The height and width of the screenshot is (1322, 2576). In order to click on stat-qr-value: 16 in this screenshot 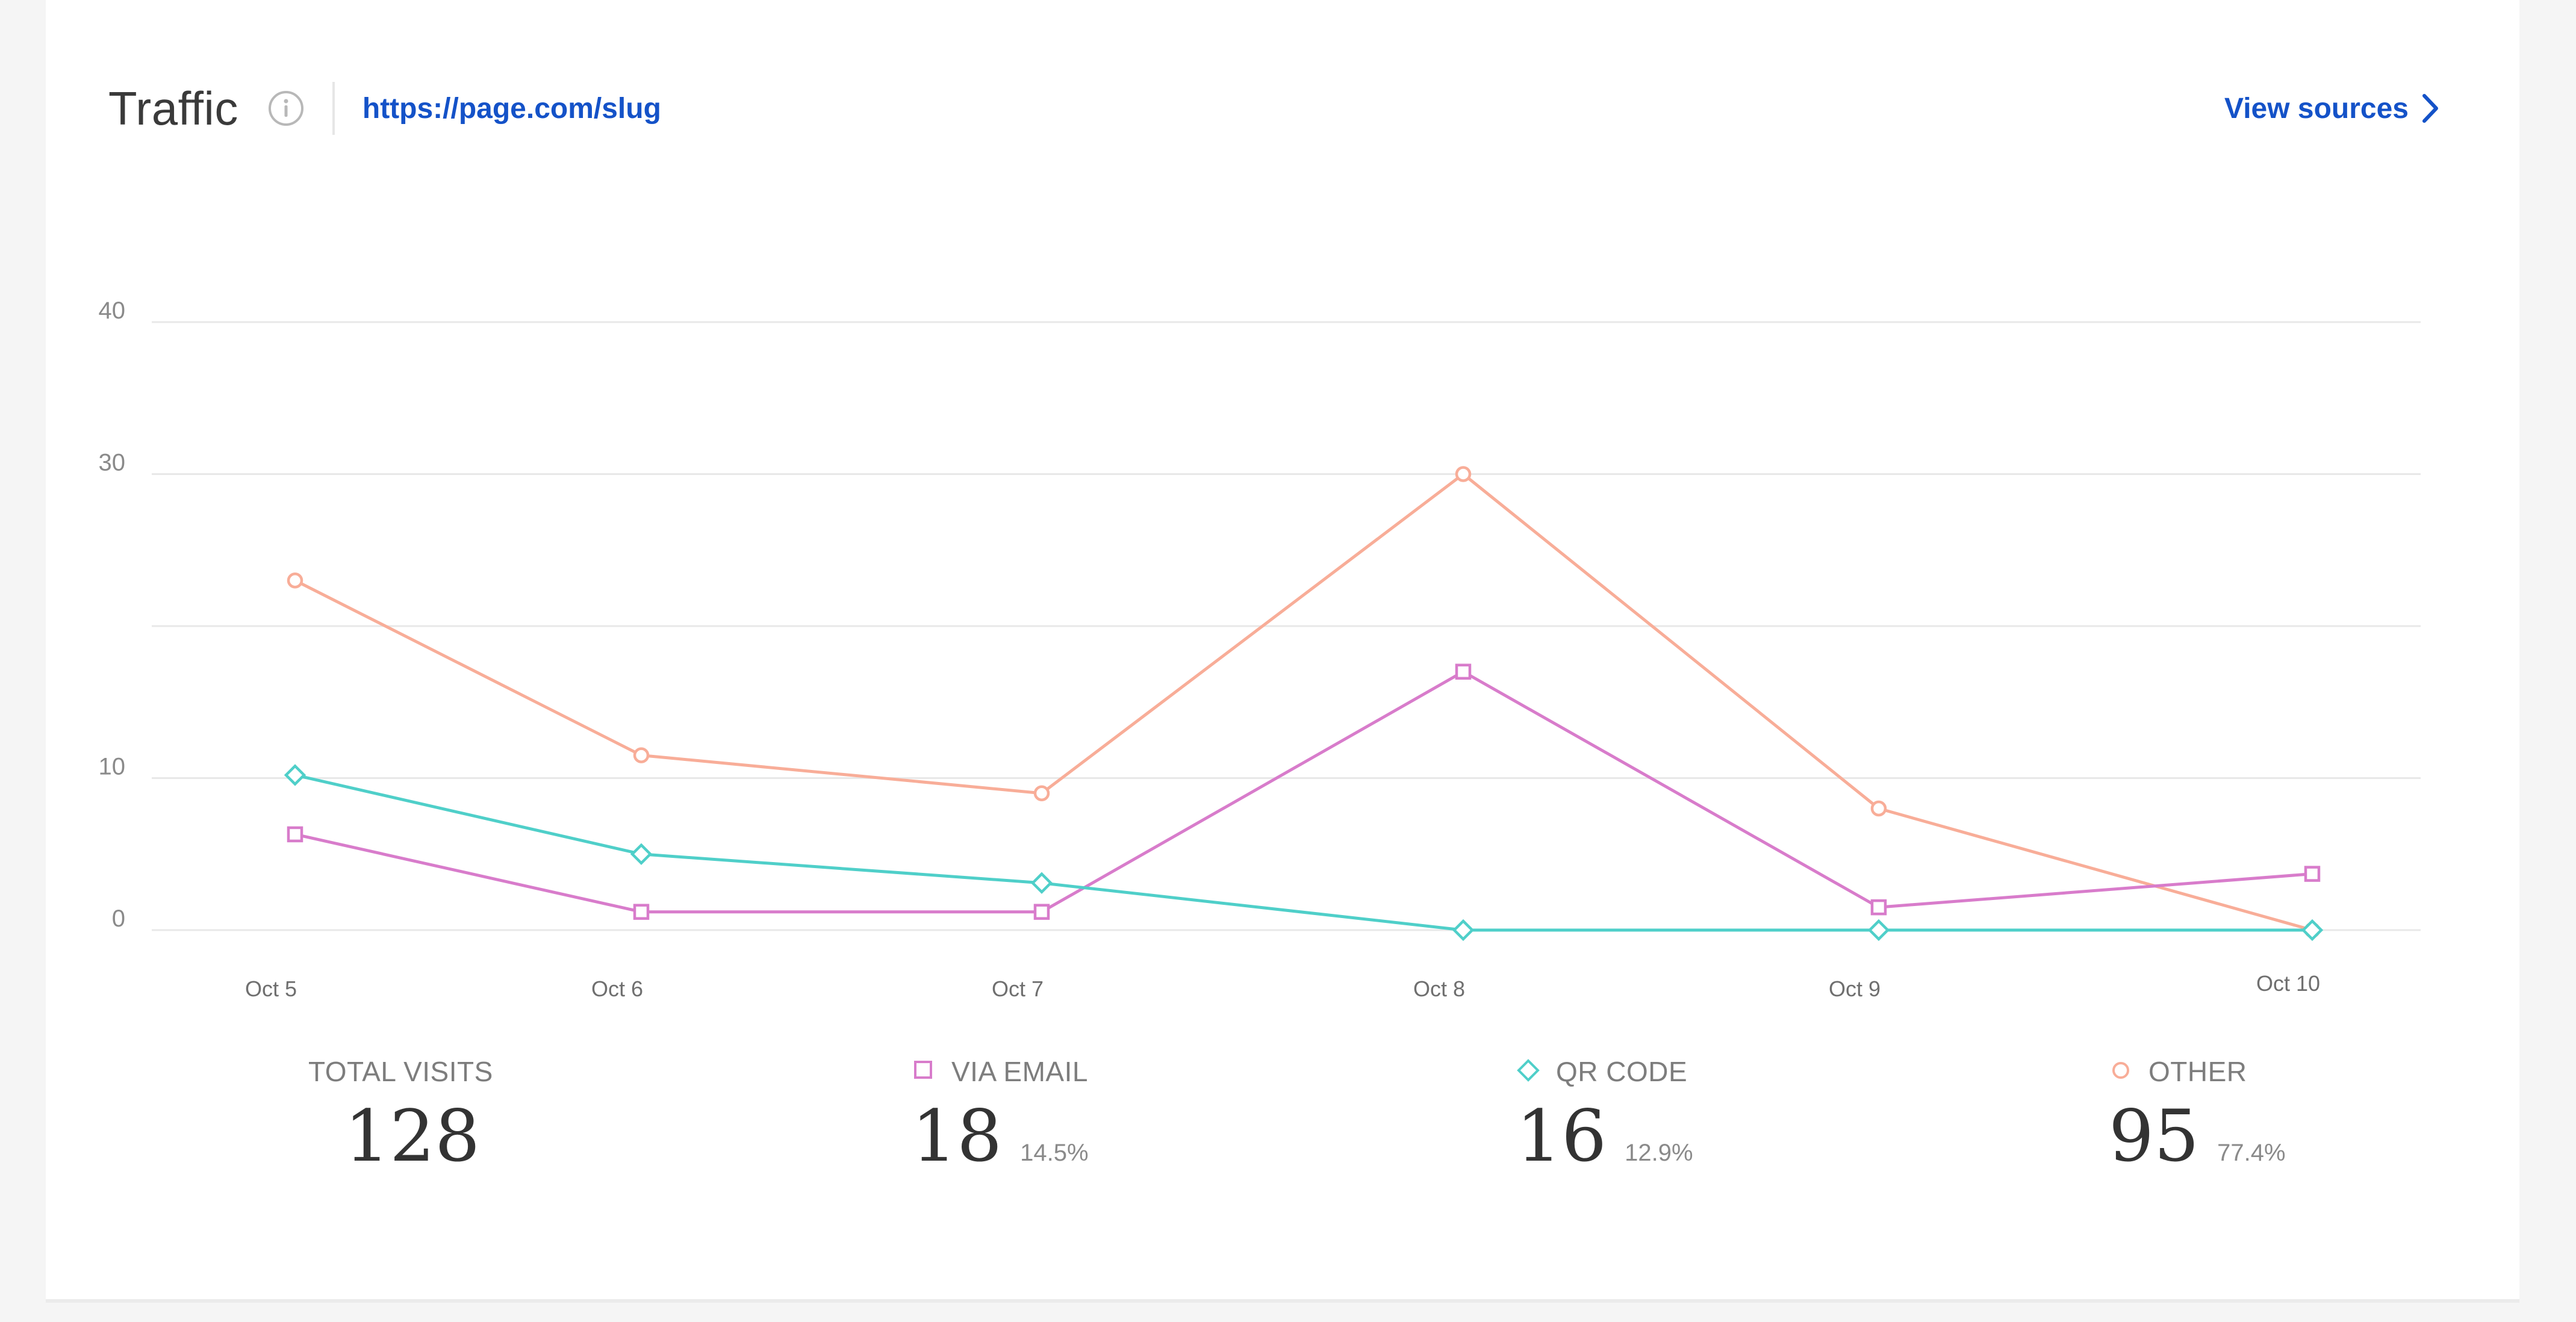, I will do `click(1562, 1136)`.